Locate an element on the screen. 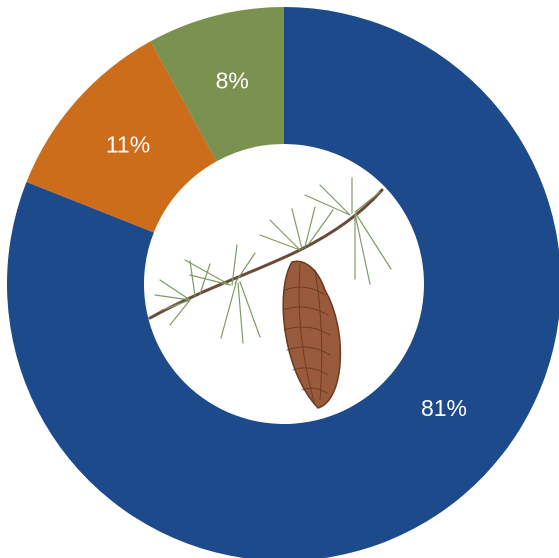  data-label: 81% is located at coordinates (444, 408).